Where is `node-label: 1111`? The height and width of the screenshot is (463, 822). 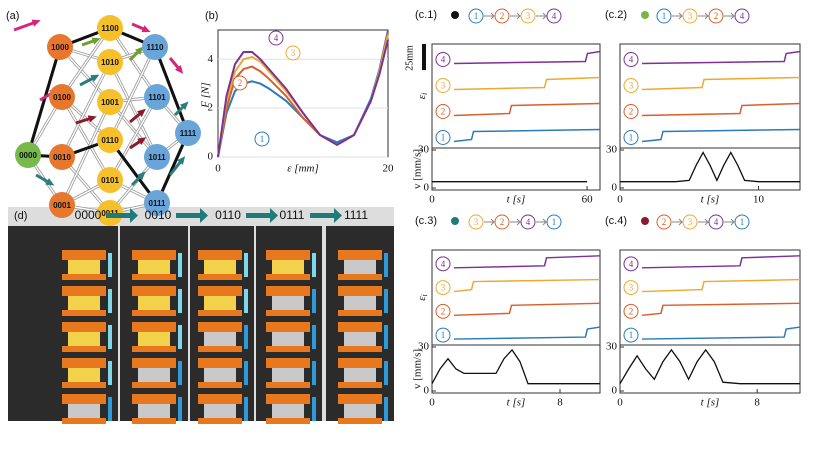 node-label: 1111 is located at coordinates (188, 133).